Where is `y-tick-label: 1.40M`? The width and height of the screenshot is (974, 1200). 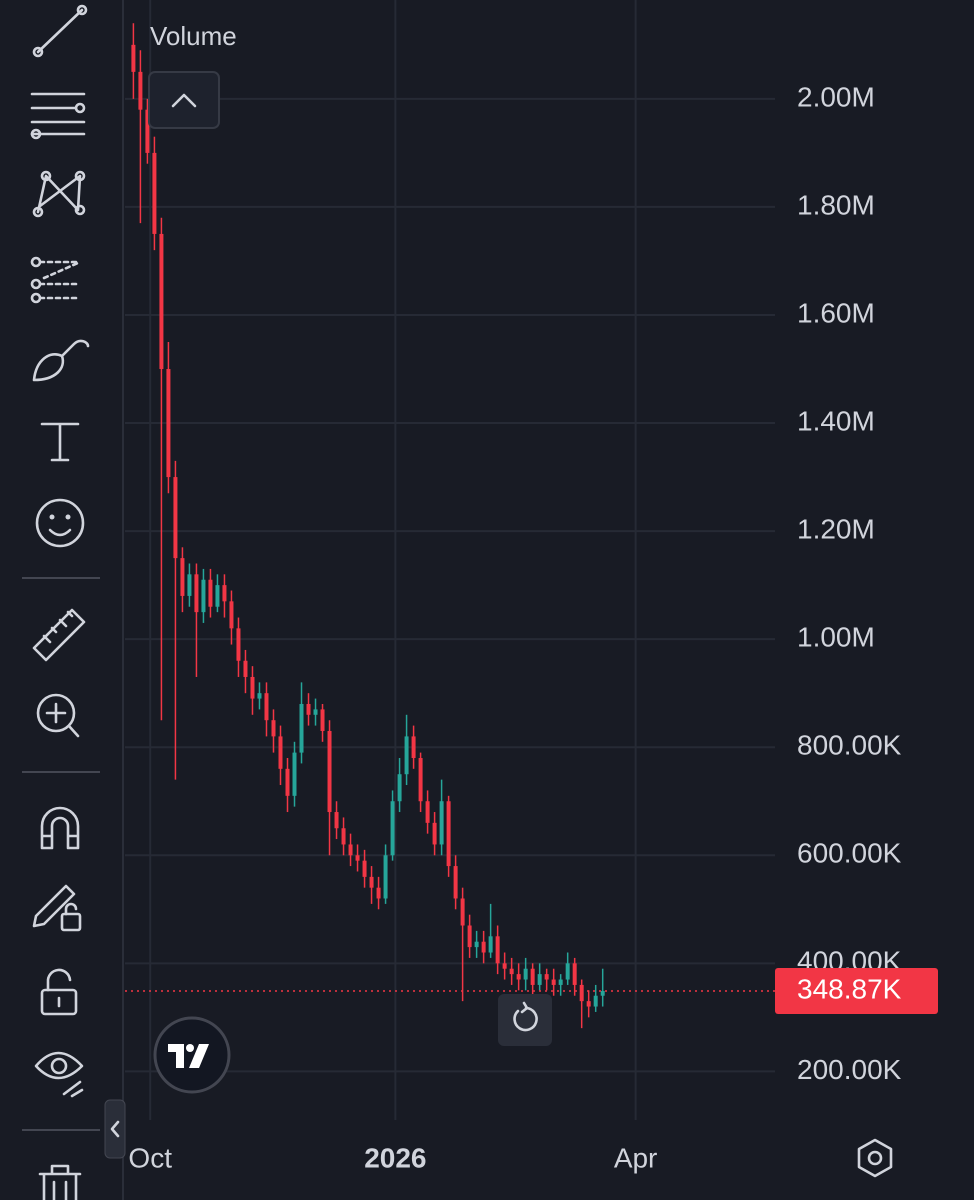 y-tick-label: 1.40M is located at coordinates (836, 420).